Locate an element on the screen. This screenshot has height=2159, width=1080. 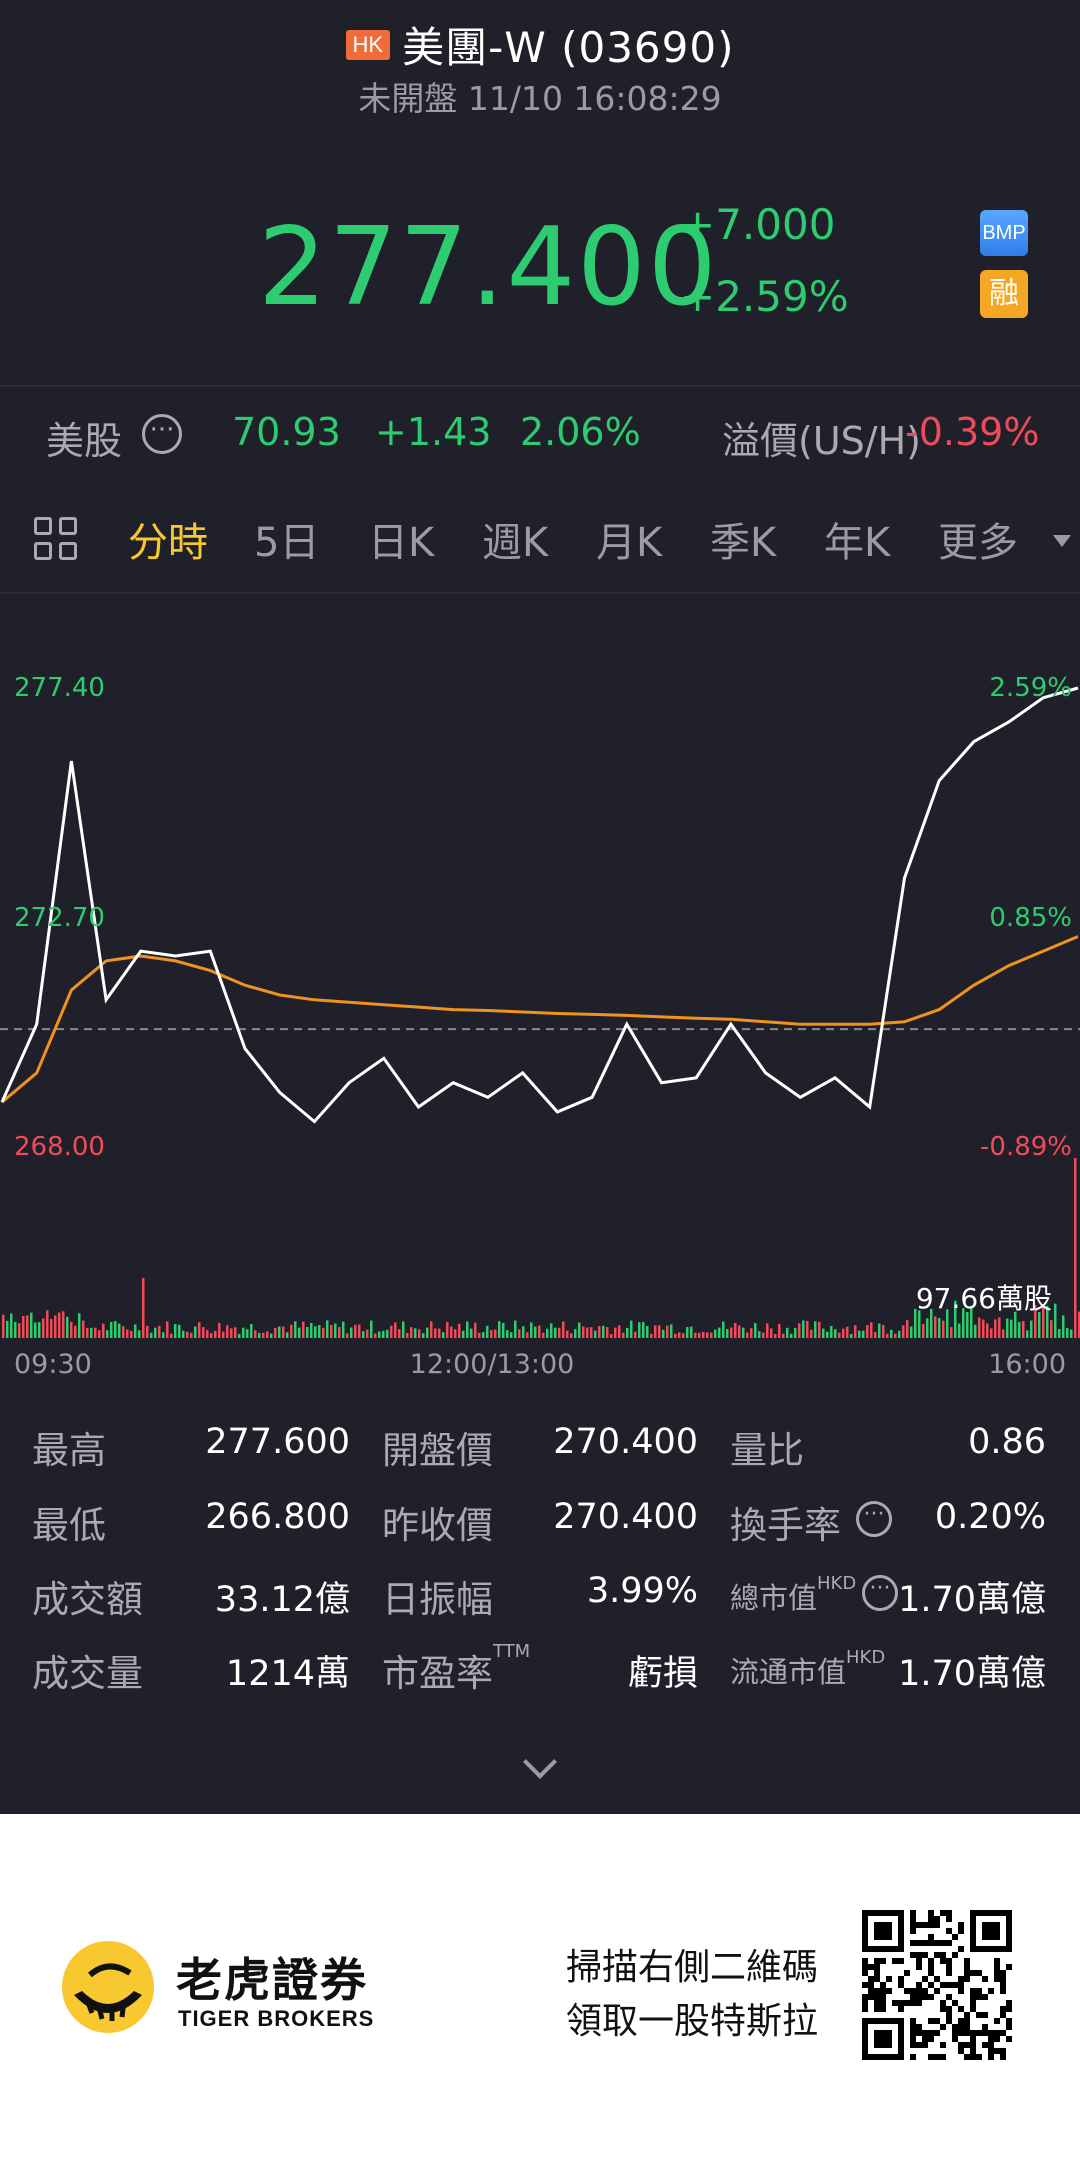
market-status: 未開盤 11/10 16:08:29 is located at coordinates (540, 98).